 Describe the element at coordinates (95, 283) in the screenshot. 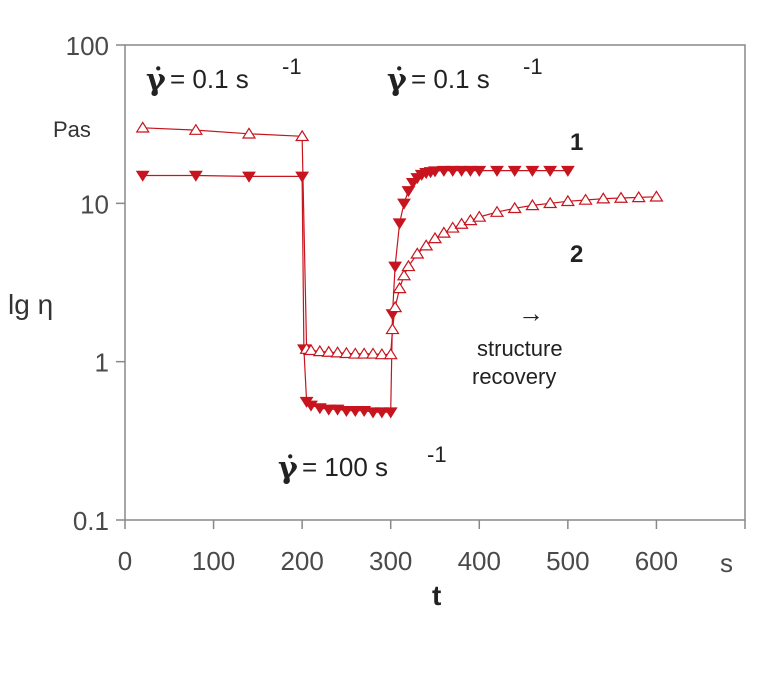

I see `y-axis-ticks: 0.1 1 10 100` at that location.